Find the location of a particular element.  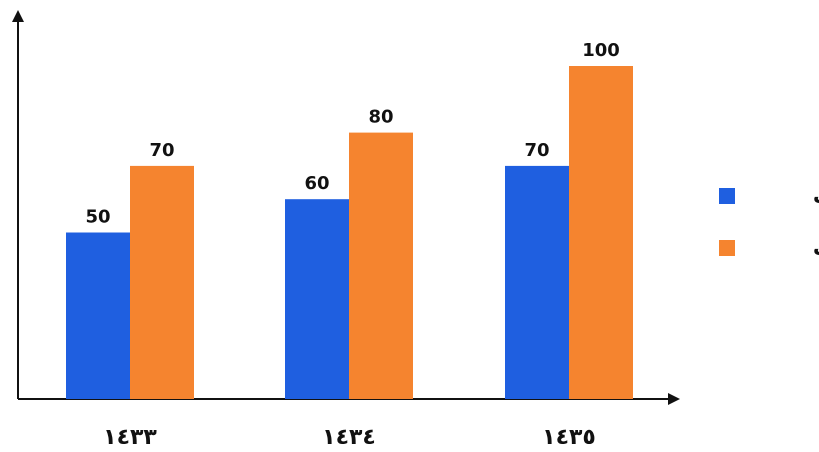

x-tick-label: ١٤٣٣ is located at coordinates (130, 437).